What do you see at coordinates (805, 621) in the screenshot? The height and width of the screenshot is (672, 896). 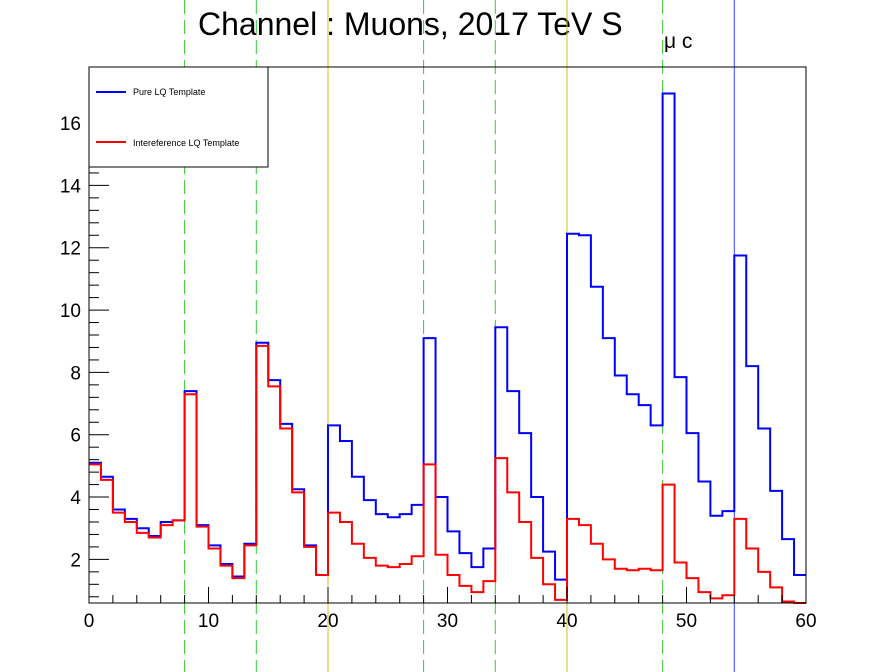 I see `x-tick-label: 60` at bounding box center [805, 621].